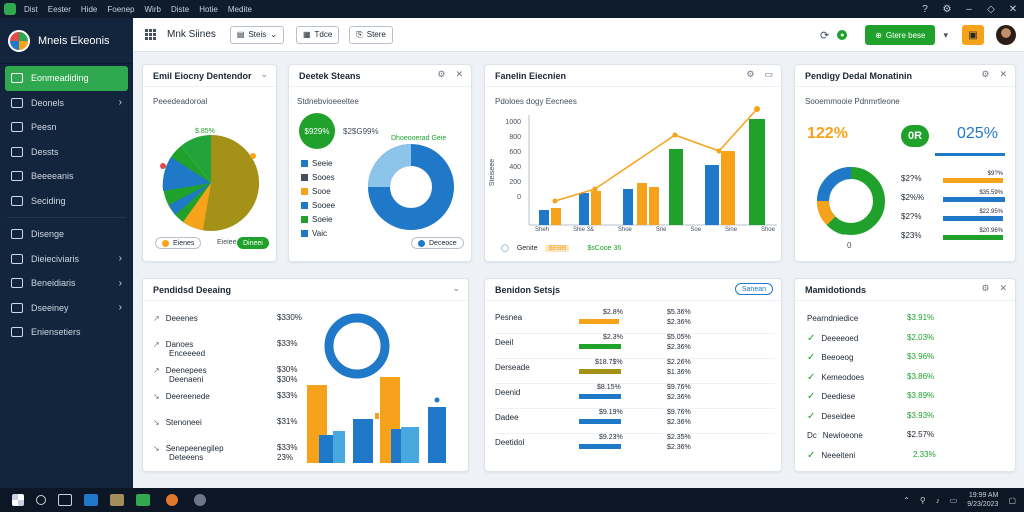 Image resolution: width=1024 pixels, height=512 pixels. Describe the element at coordinates (225, 396) in the screenshot. I see `list-item: ↘ Deereenede $33%` at that location.